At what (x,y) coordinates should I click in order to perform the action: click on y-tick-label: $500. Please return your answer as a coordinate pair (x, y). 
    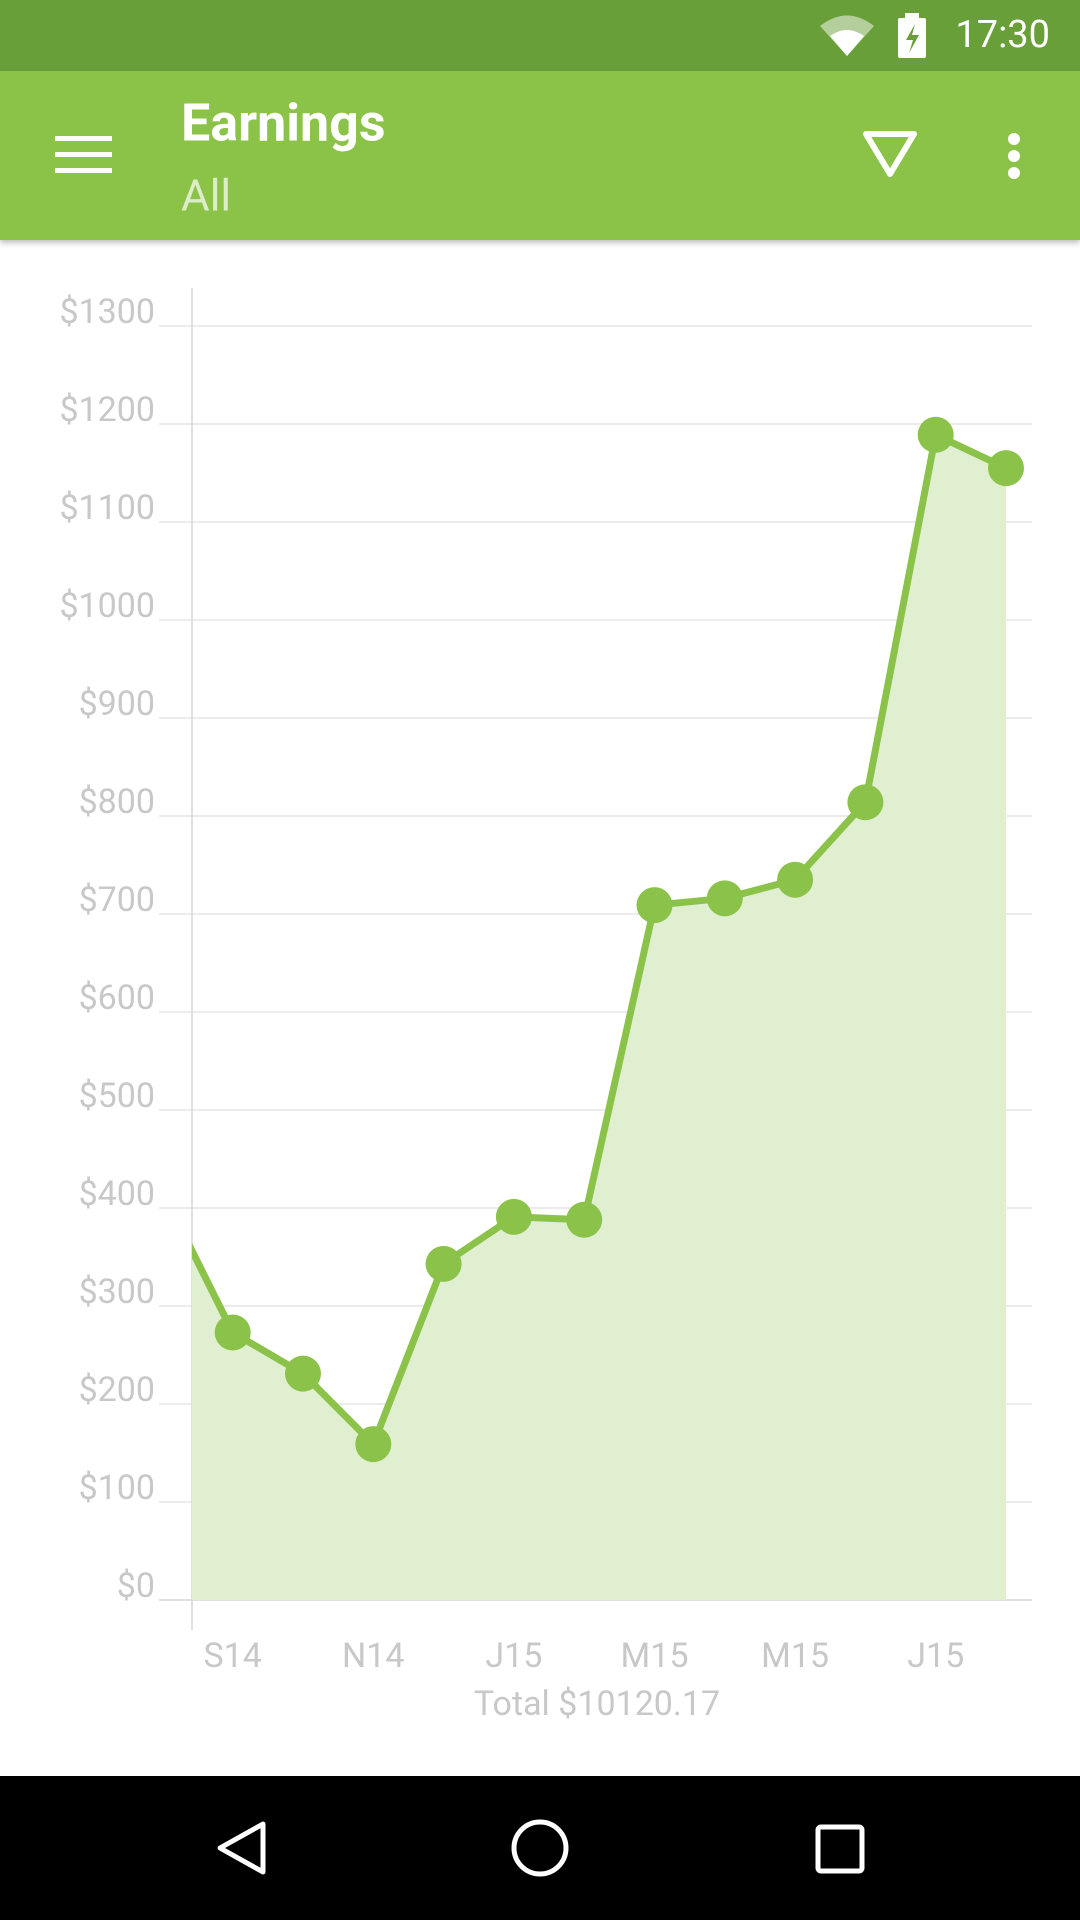
    Looking at the image, I should click on (117, 1096).